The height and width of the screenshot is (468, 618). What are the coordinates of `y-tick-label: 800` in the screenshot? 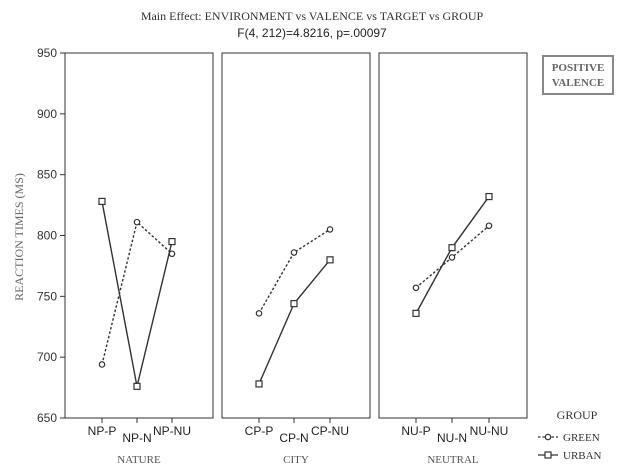 It's located at (47, 236).